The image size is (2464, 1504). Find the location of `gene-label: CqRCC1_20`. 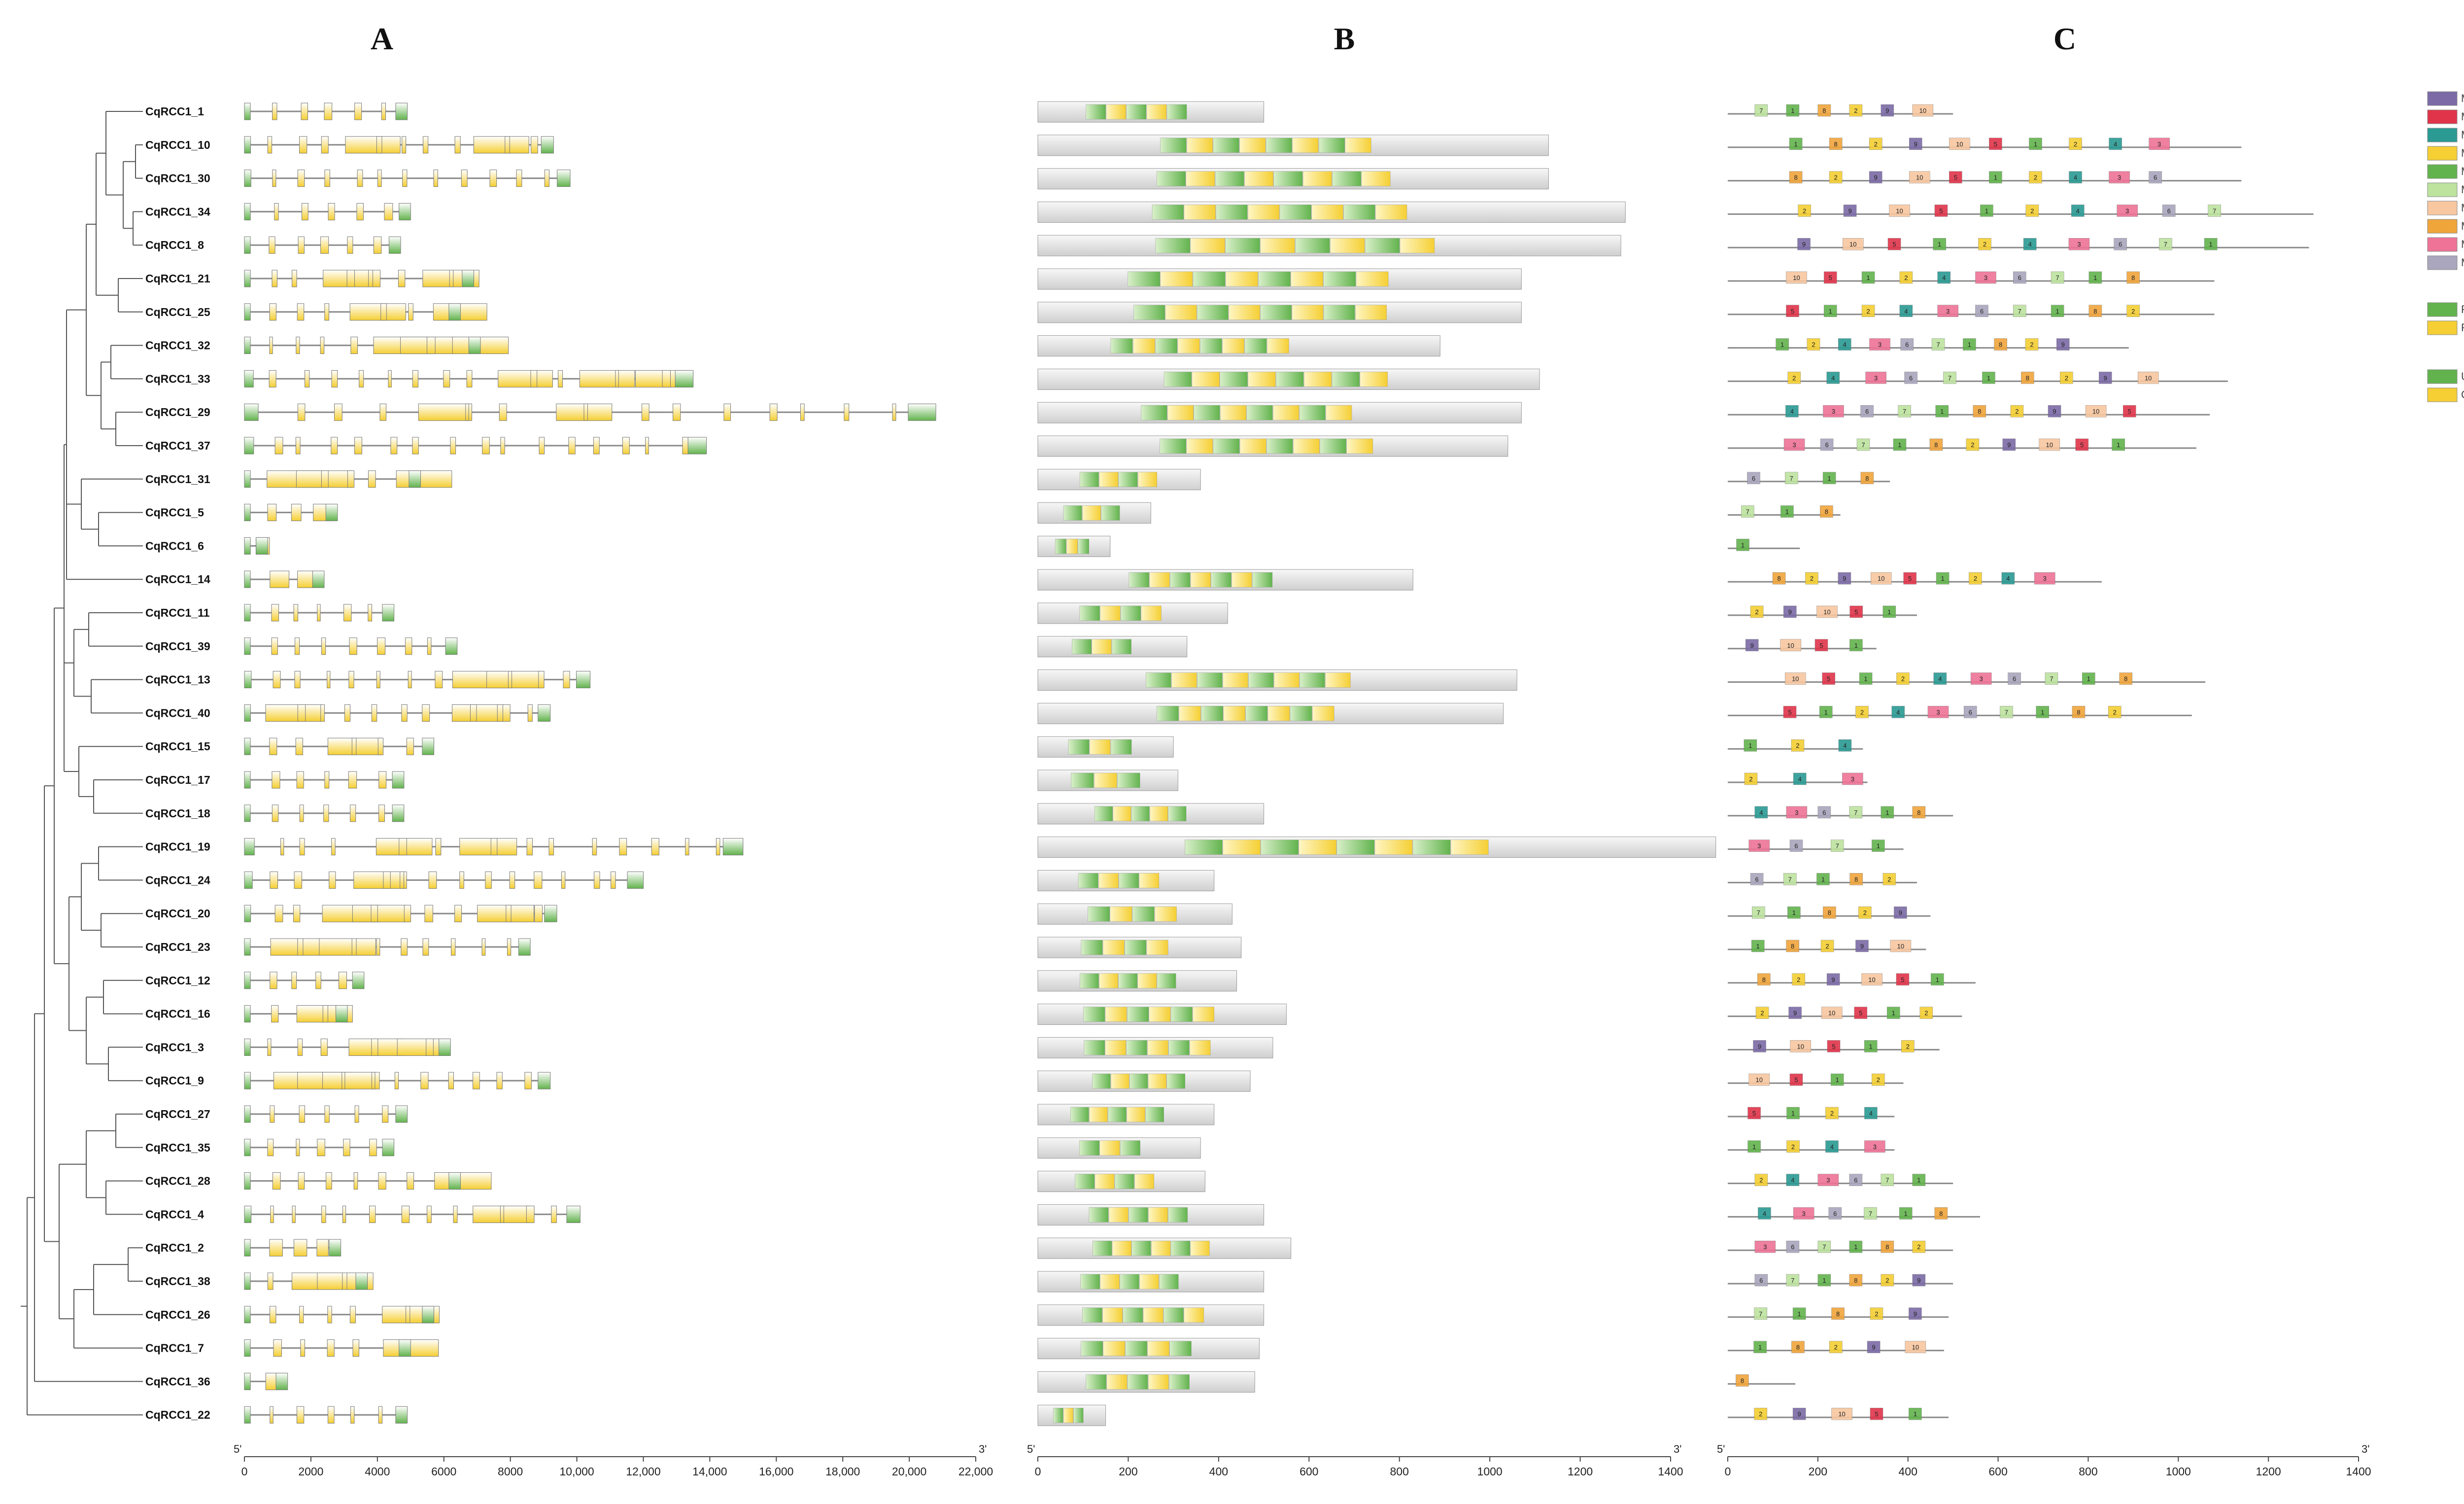

gene-label: CqRCC1_20 is located at coordinates (177, 913).